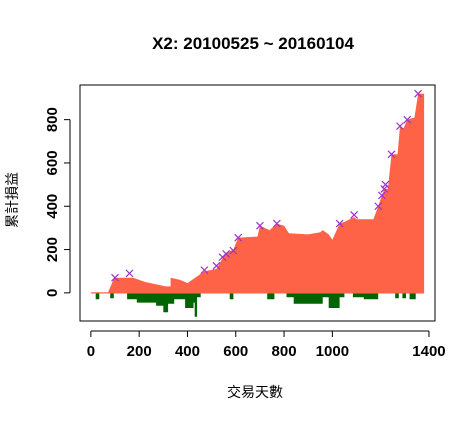 The width and height of the screenshot is (471, 421). I want to click on x-tick-label: 600, so click(235, 351).